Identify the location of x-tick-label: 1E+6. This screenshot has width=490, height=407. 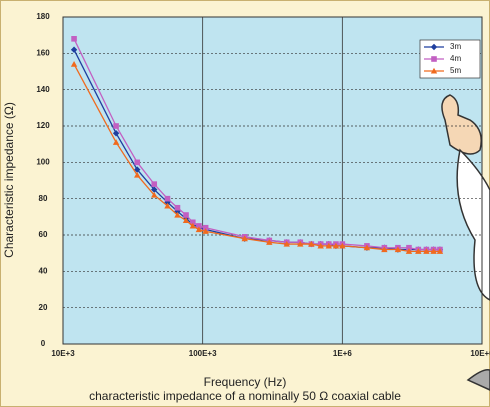
(342, 353).